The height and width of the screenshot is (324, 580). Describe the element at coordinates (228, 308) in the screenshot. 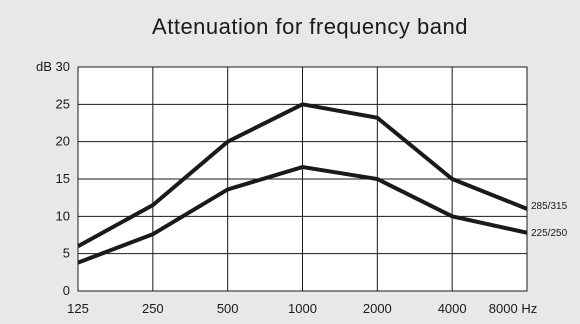

I see `x-tick-label: 500` at that location.